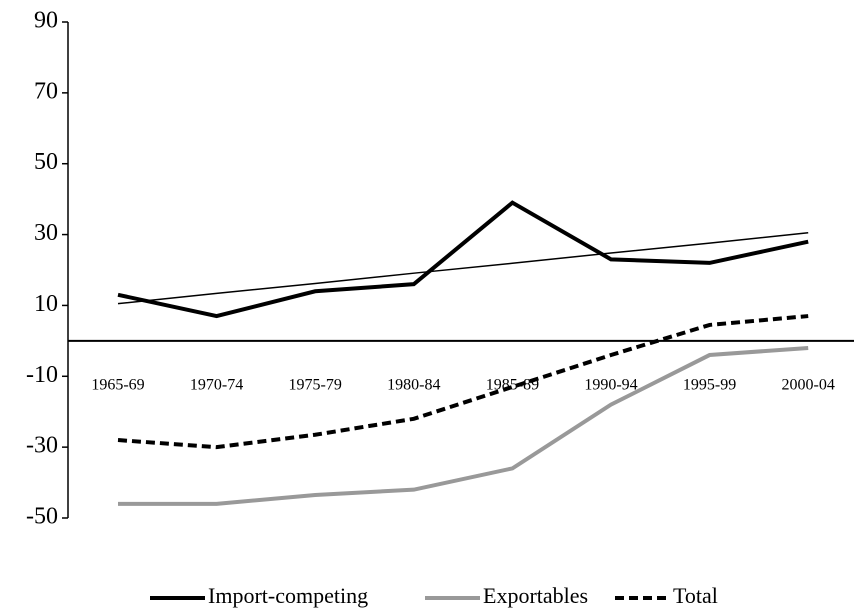 The height and width of the screenshot is (614, 854). Describe the element at coordinates (117, 385) in the screenshot. I see `x-tick-label: 1965-69` at that location.